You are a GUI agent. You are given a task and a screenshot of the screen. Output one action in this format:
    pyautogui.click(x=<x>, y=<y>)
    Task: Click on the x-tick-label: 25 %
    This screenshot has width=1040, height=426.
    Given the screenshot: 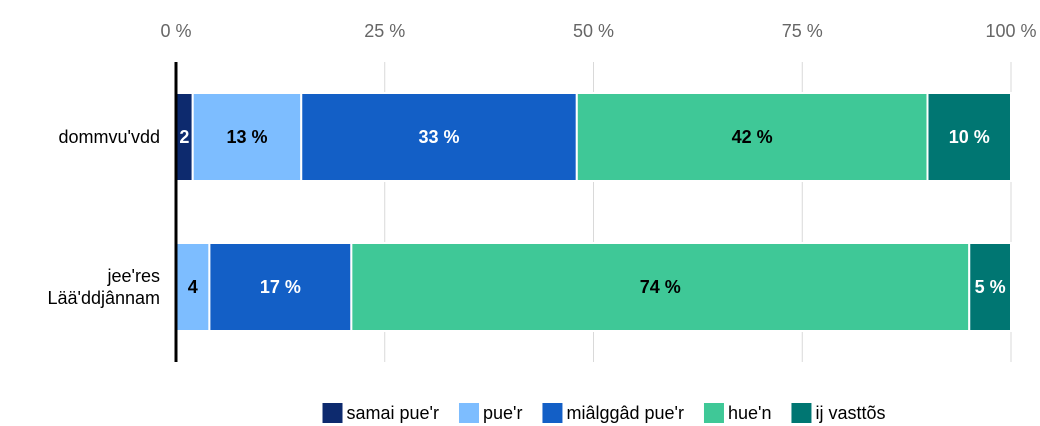 What is the action you would take?
    pyautogui.click(x=384, y=31)
    